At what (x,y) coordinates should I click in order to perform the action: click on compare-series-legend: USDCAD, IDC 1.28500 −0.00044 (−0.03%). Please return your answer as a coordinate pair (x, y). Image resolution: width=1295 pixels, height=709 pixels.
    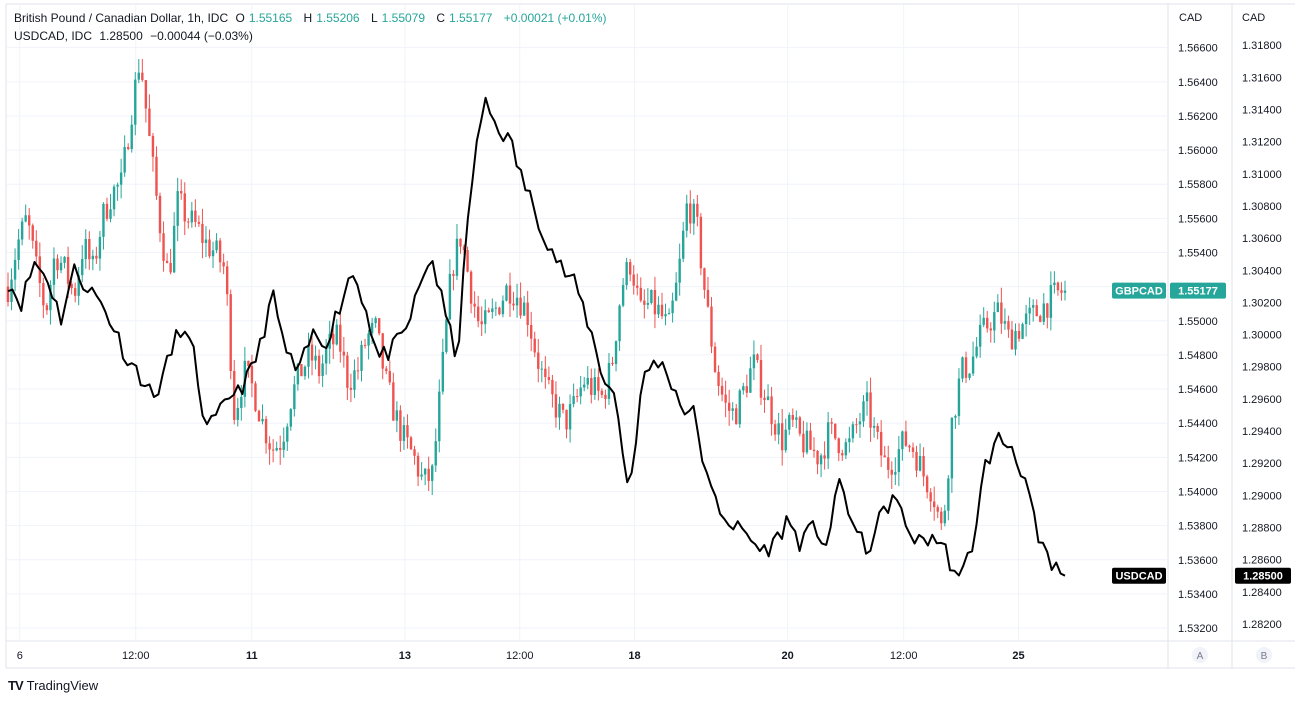
    Looking at the image, I should click on (135, 36).